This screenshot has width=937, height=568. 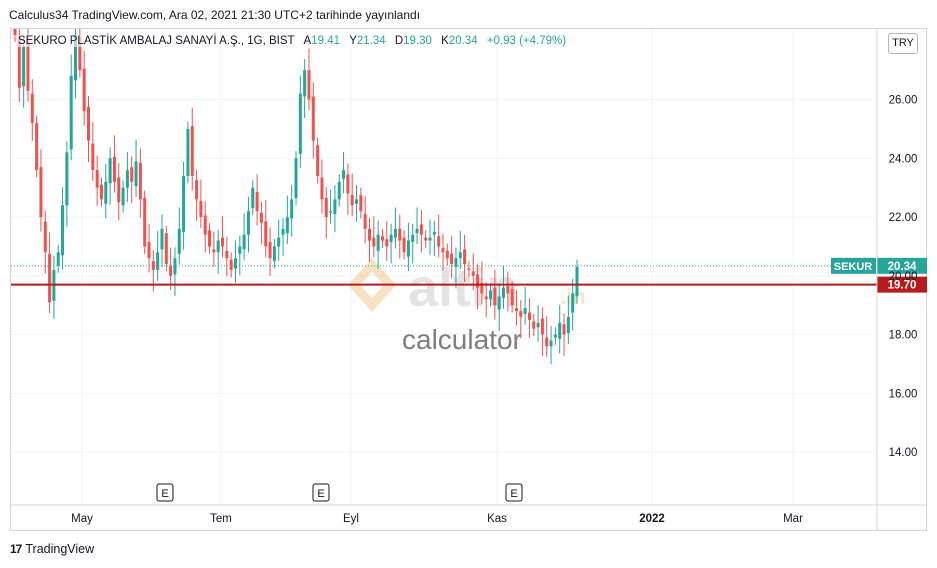 What do you see at coordinates (353, 41) in the screenshot?
I see `high-label: Y` at bounding box center [353, 41].